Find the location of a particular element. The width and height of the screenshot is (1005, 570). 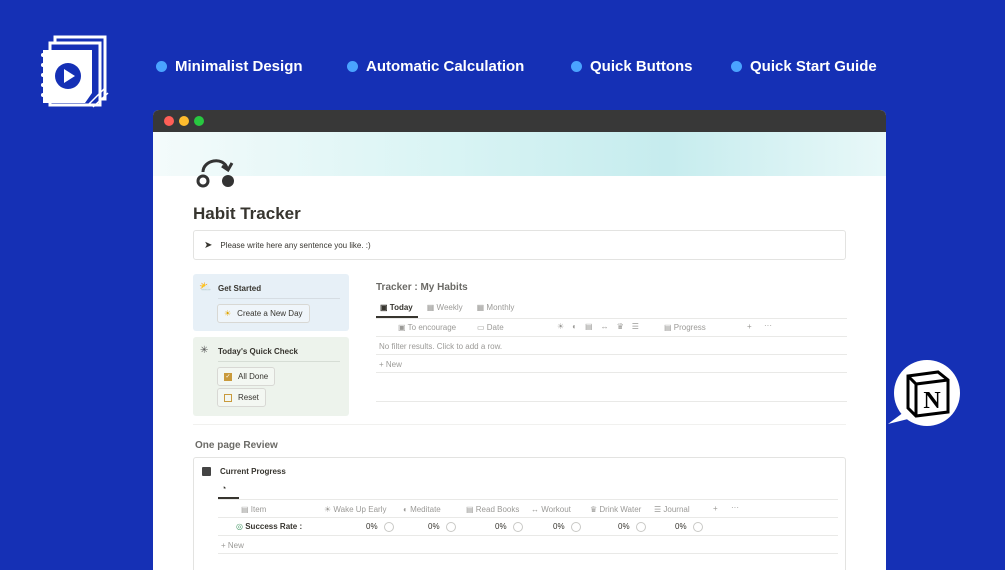

button-label: Reset is located at coordinates (248, 397).